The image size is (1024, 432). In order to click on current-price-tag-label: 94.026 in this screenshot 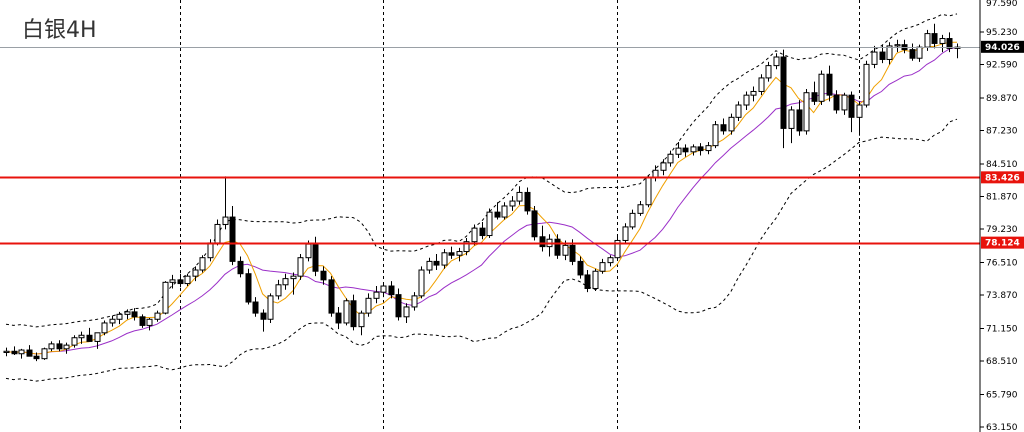, I will do `click(1002, 48)`.